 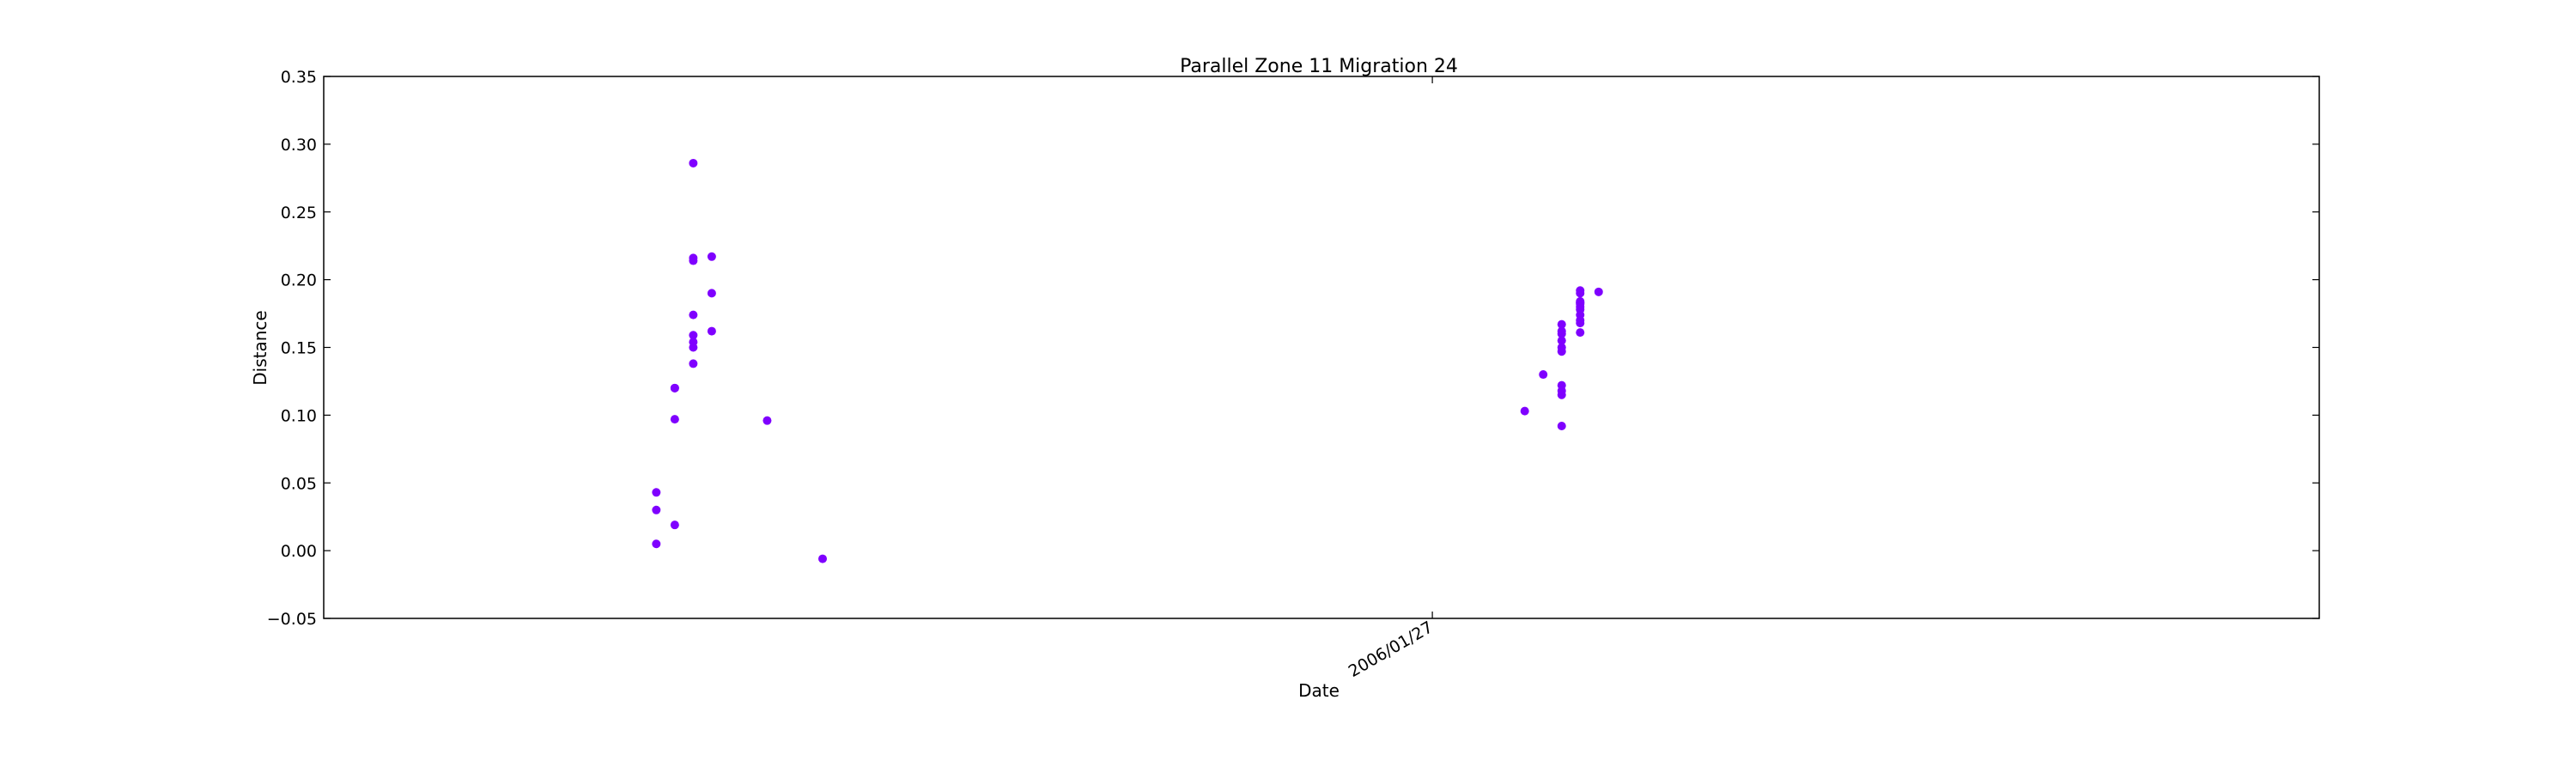 I want to click on x-tick-label: 2006/01/27, so click(x=1391, y=649).